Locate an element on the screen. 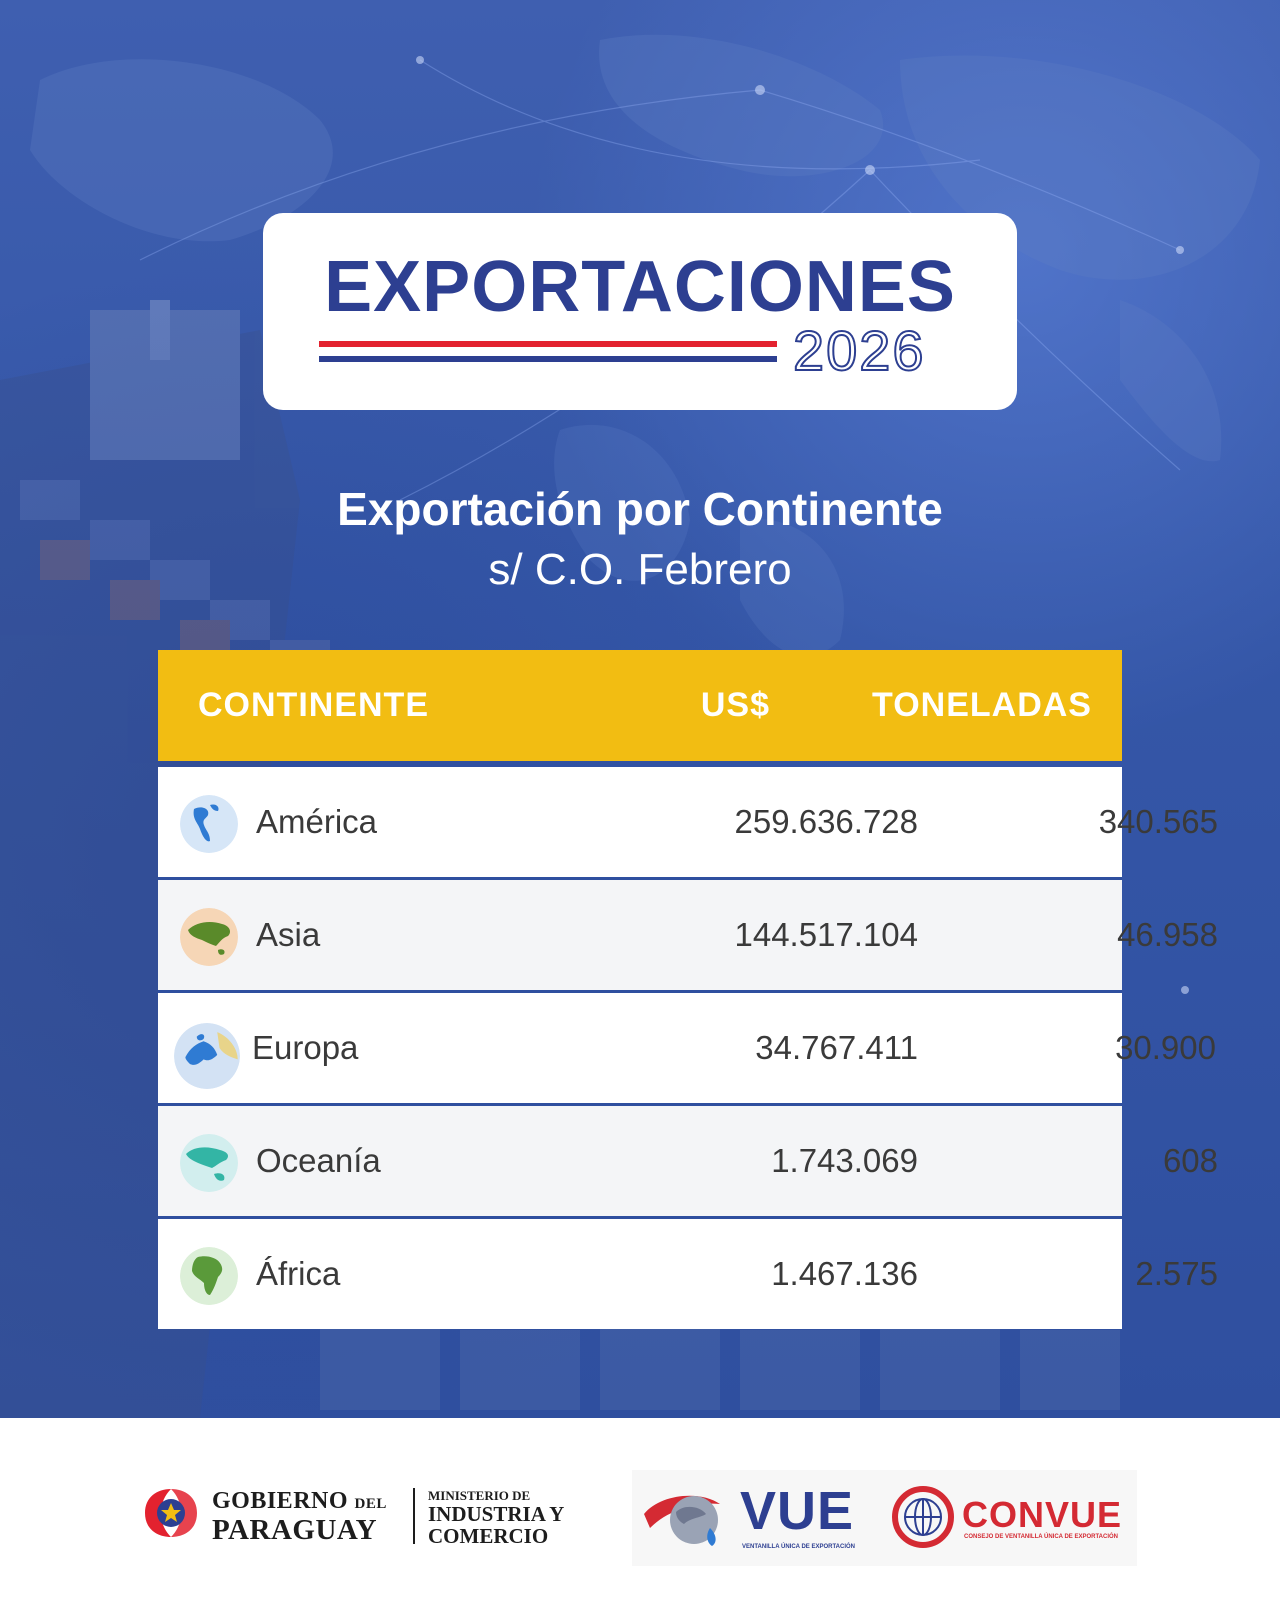  continent-name: Asia is located at coordinates (288, 934).